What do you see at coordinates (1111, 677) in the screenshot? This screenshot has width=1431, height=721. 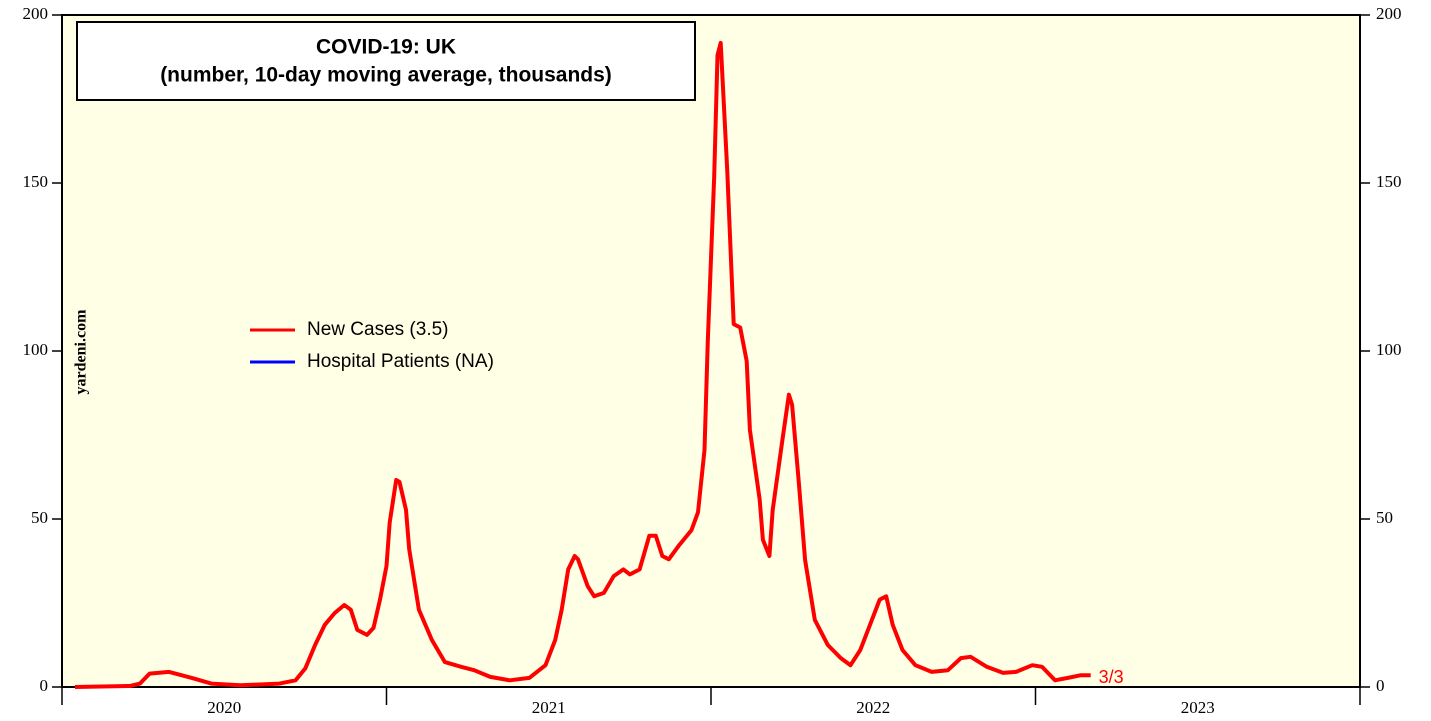 I see `end-label: 3/3` at bounding box center [1111, 677].